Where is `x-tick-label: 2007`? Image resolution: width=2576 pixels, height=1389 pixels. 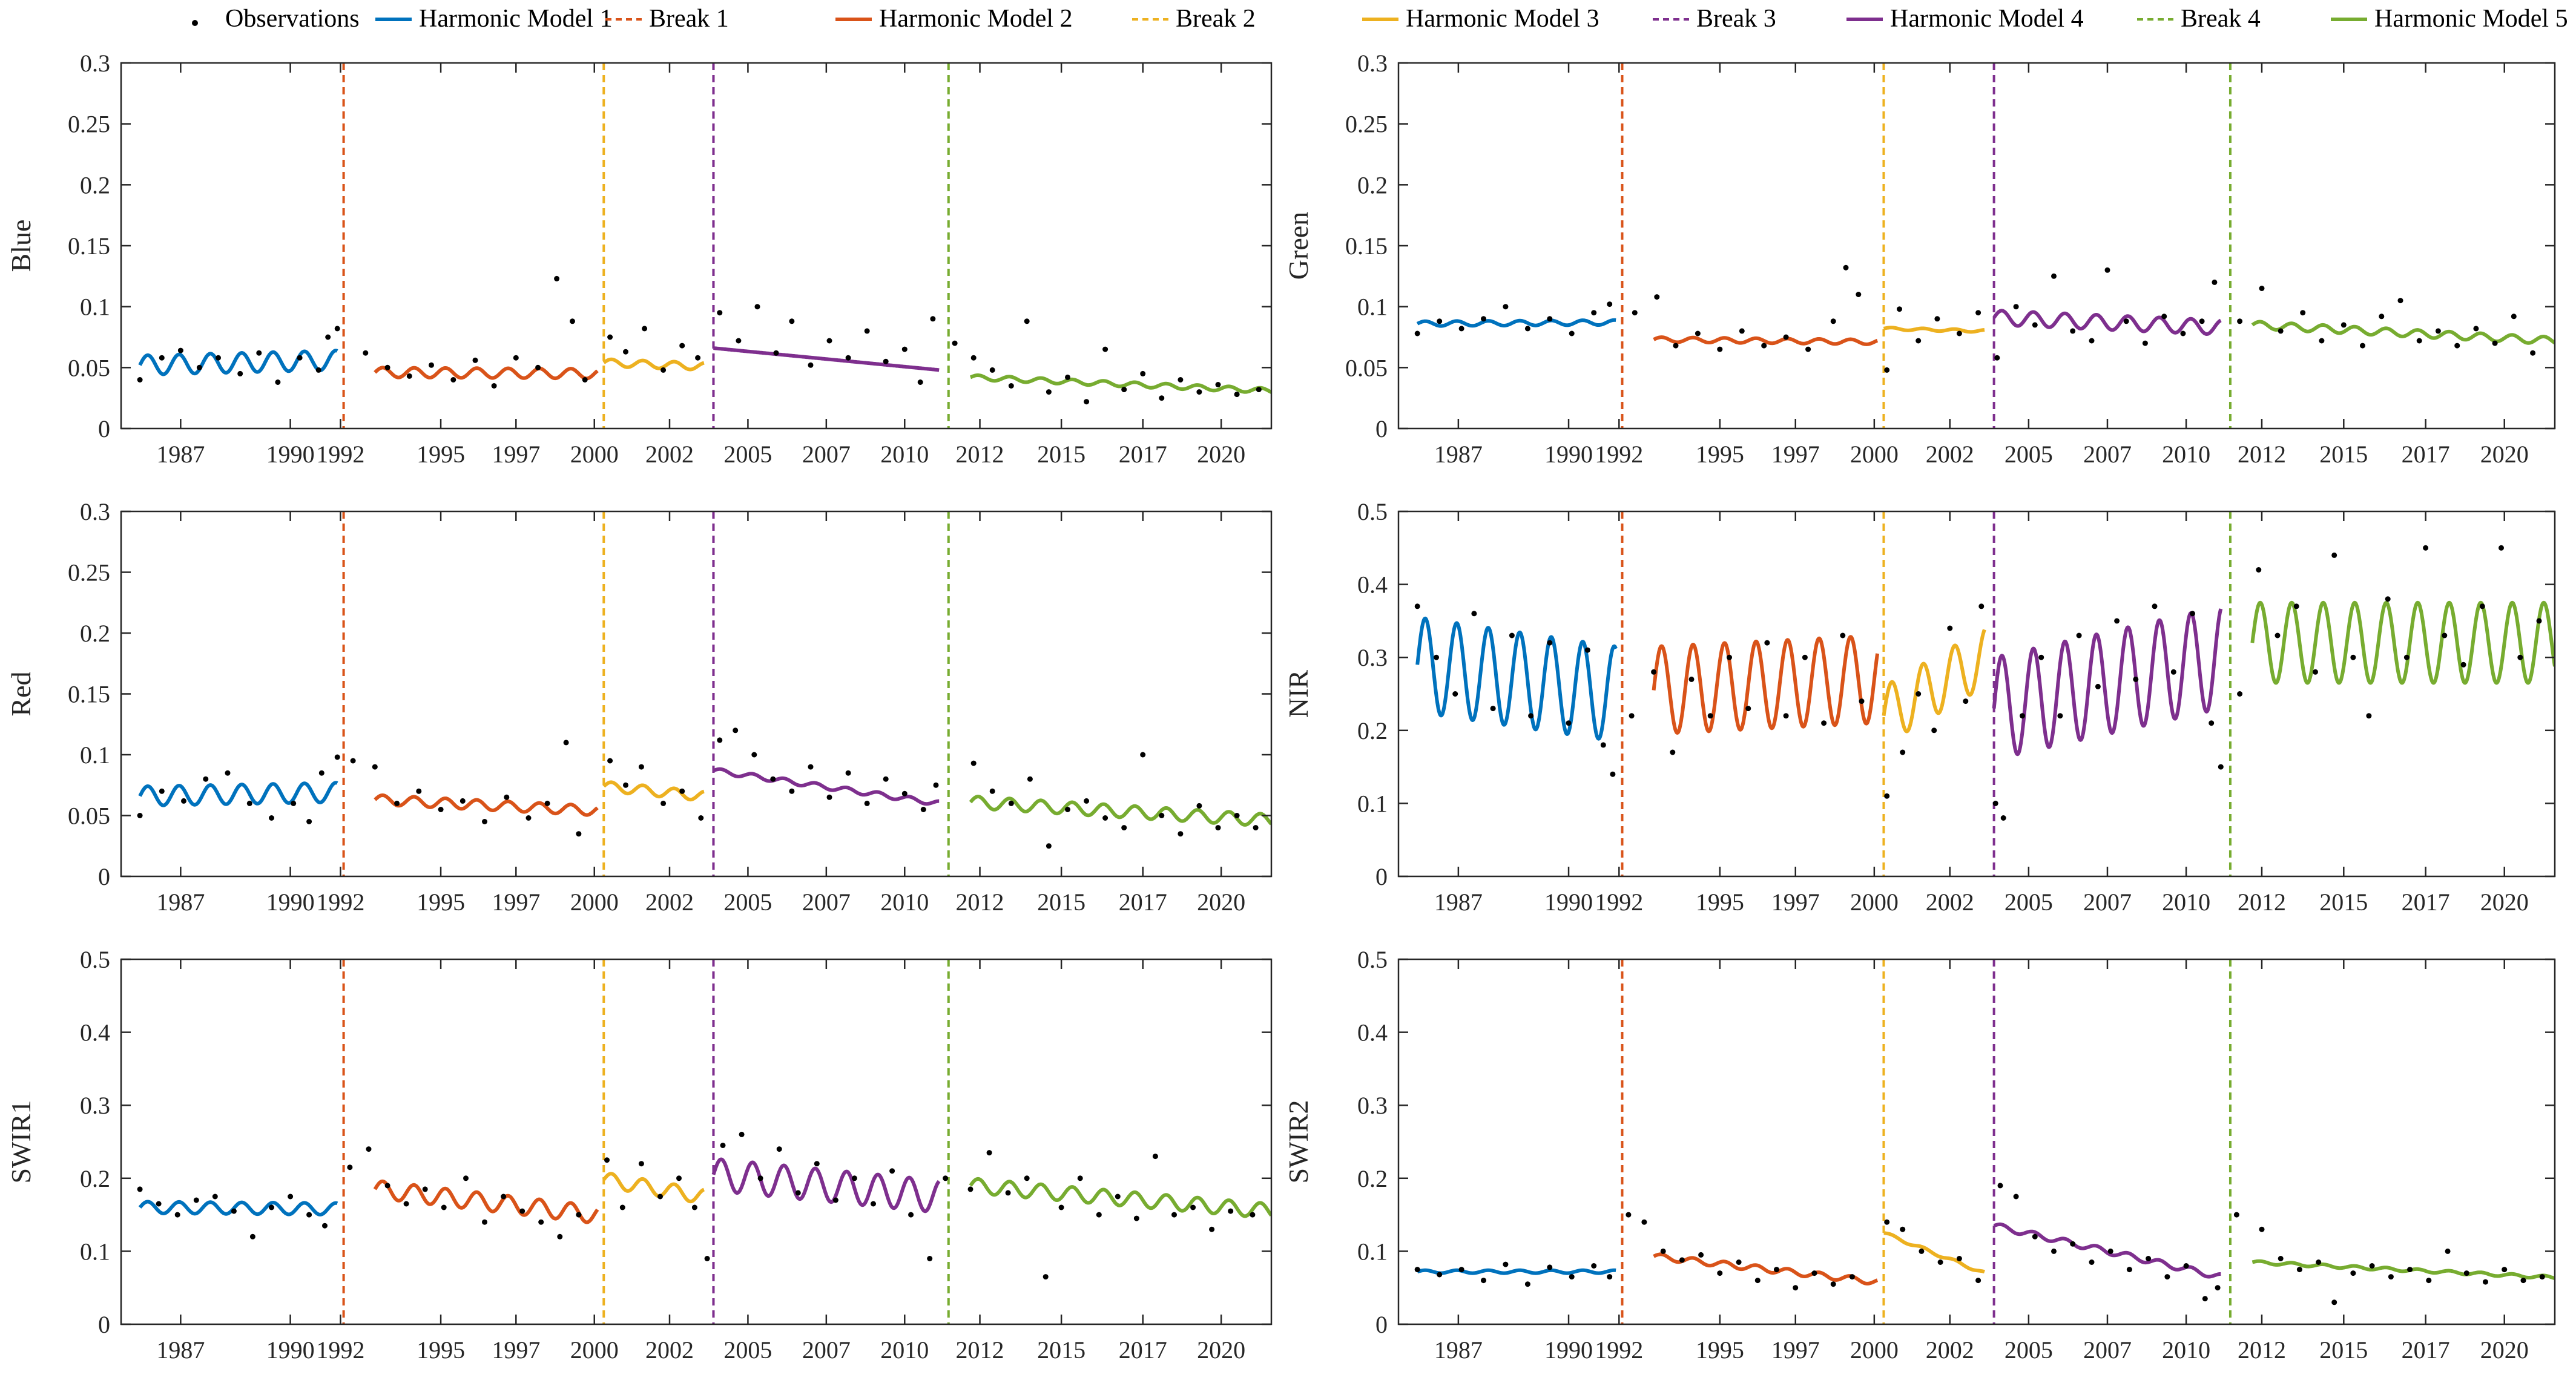 x-tick-label: 2007 is located at coordinates (827, 454).